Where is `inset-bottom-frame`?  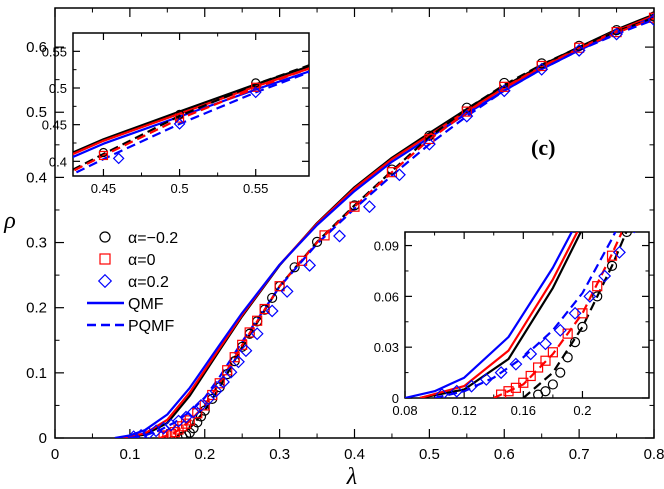 inset-bottom-frame is located at coordinates (527, 315).